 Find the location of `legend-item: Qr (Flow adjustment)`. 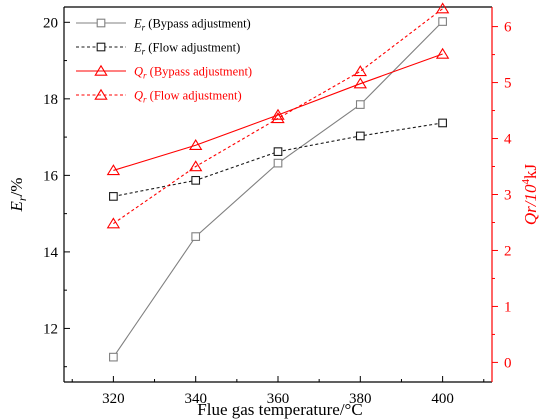

legend-item: Qr (Flow adjustment) is located at coordinates (159, 97).